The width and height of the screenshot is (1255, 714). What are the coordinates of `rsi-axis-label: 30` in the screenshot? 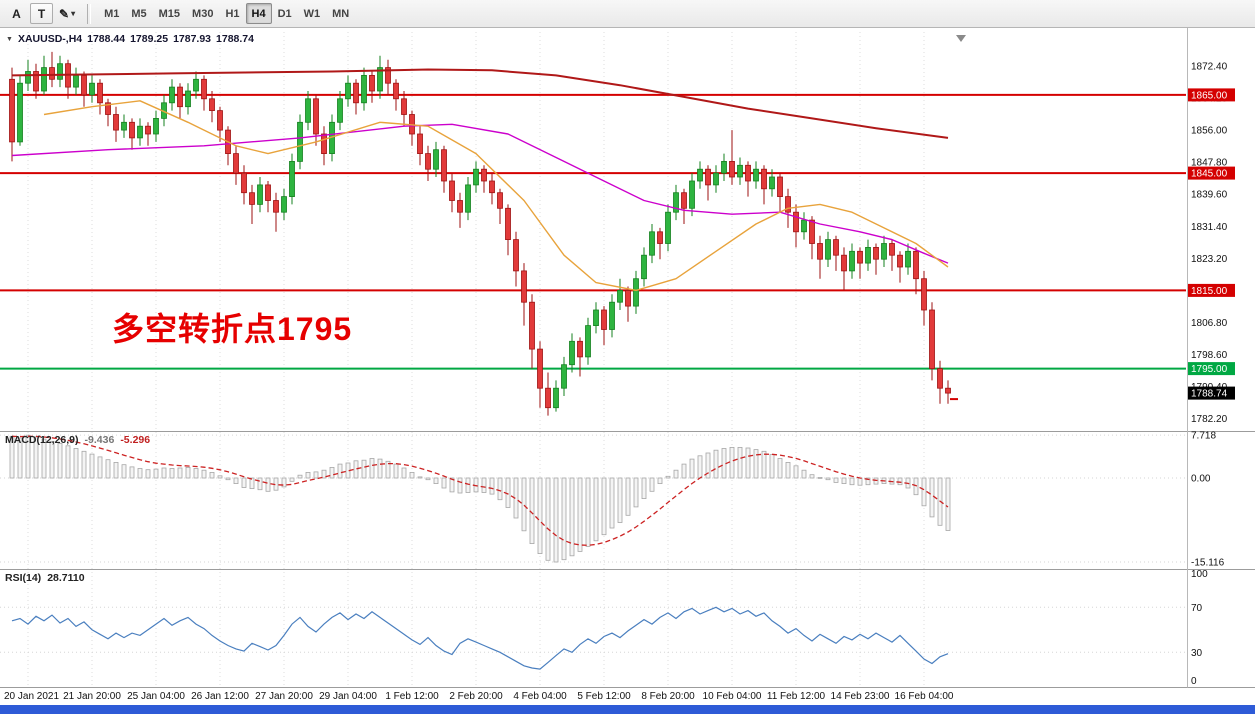 It's located at (1197, 653).